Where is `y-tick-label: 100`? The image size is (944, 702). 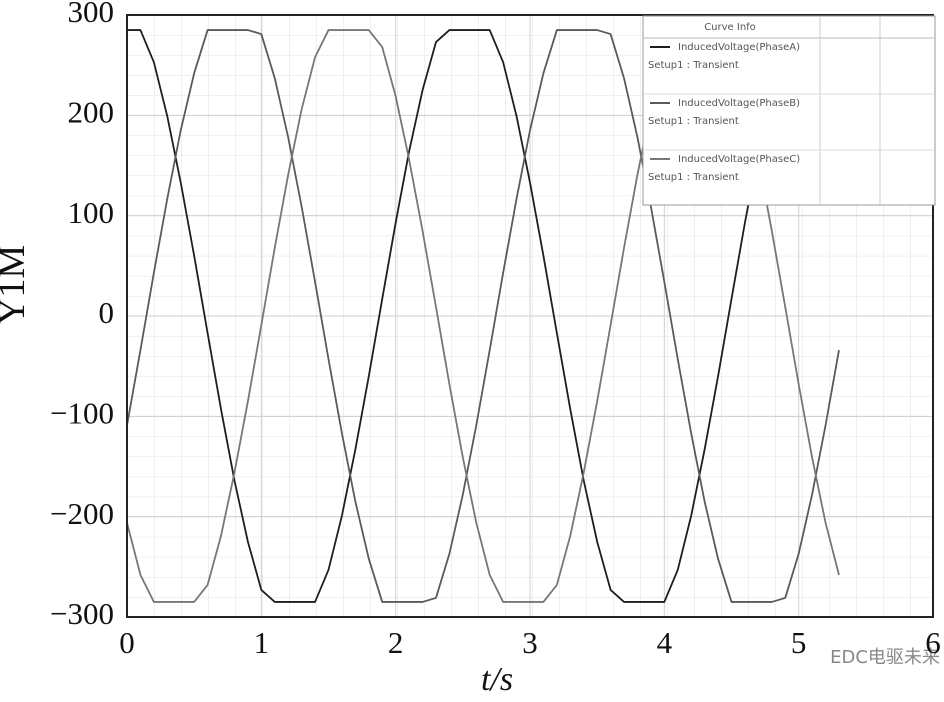 y-tick-label: 100 is located at coordinates (91, 212).